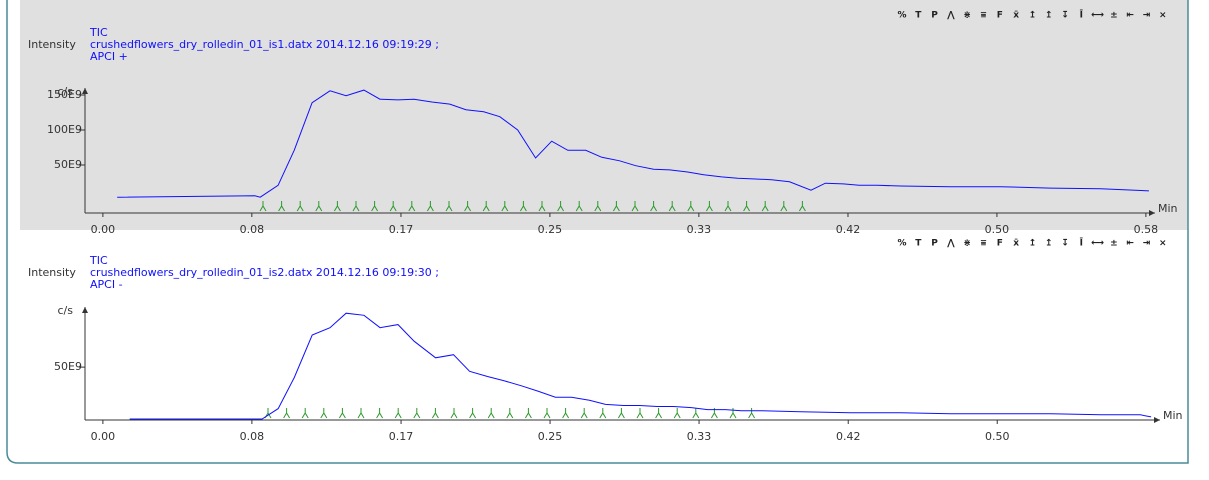 Image resolution: width=1209 pixels, height=480 pixels. I want to click on subtitle: APCI +, so click(109, 56).